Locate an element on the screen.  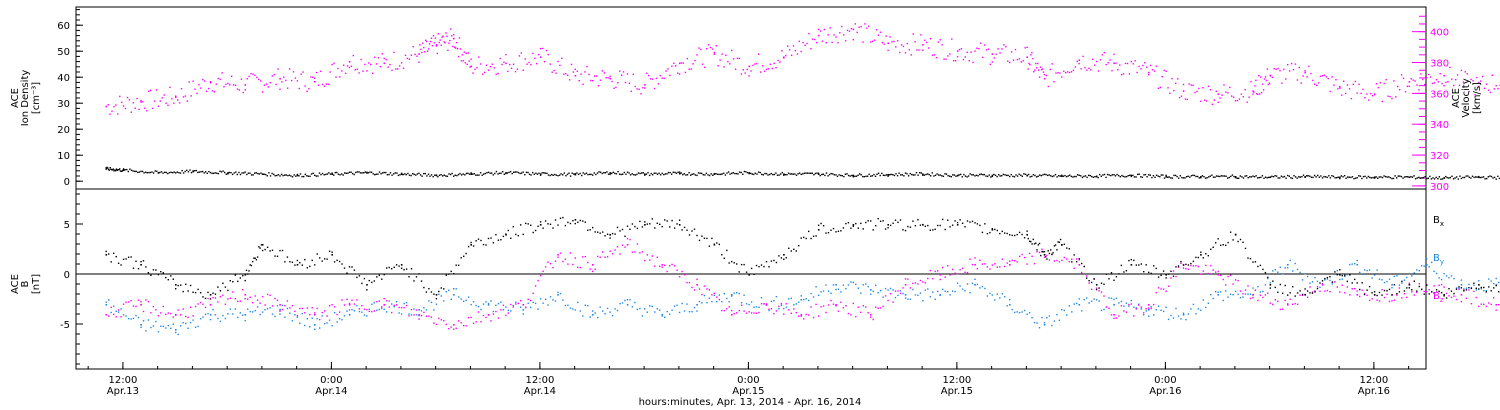
x-tick-date: Apr.15 is located at coordinates (957, 391).